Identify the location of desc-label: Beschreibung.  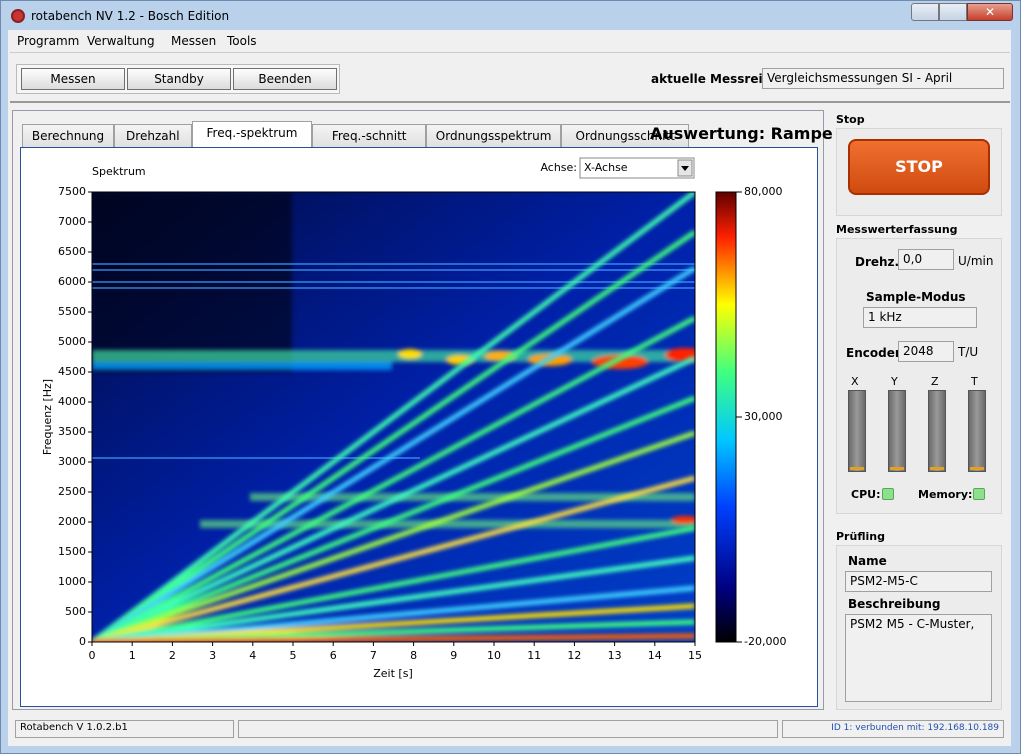
(894, 604).